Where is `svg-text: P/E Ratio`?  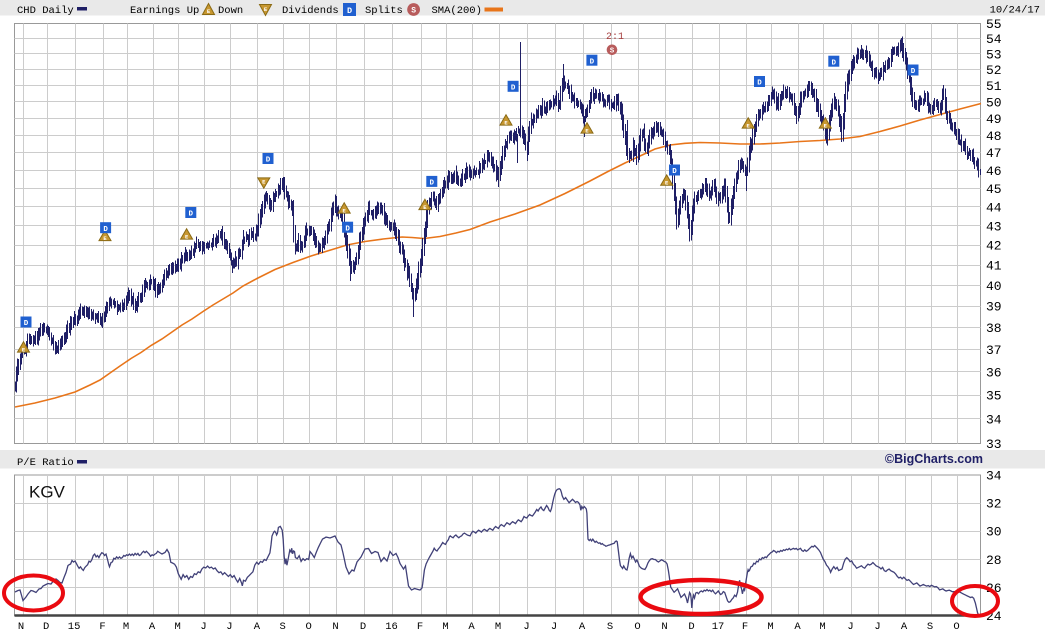
svg-text: P/E Ratio is located at coordinates (45, 463).